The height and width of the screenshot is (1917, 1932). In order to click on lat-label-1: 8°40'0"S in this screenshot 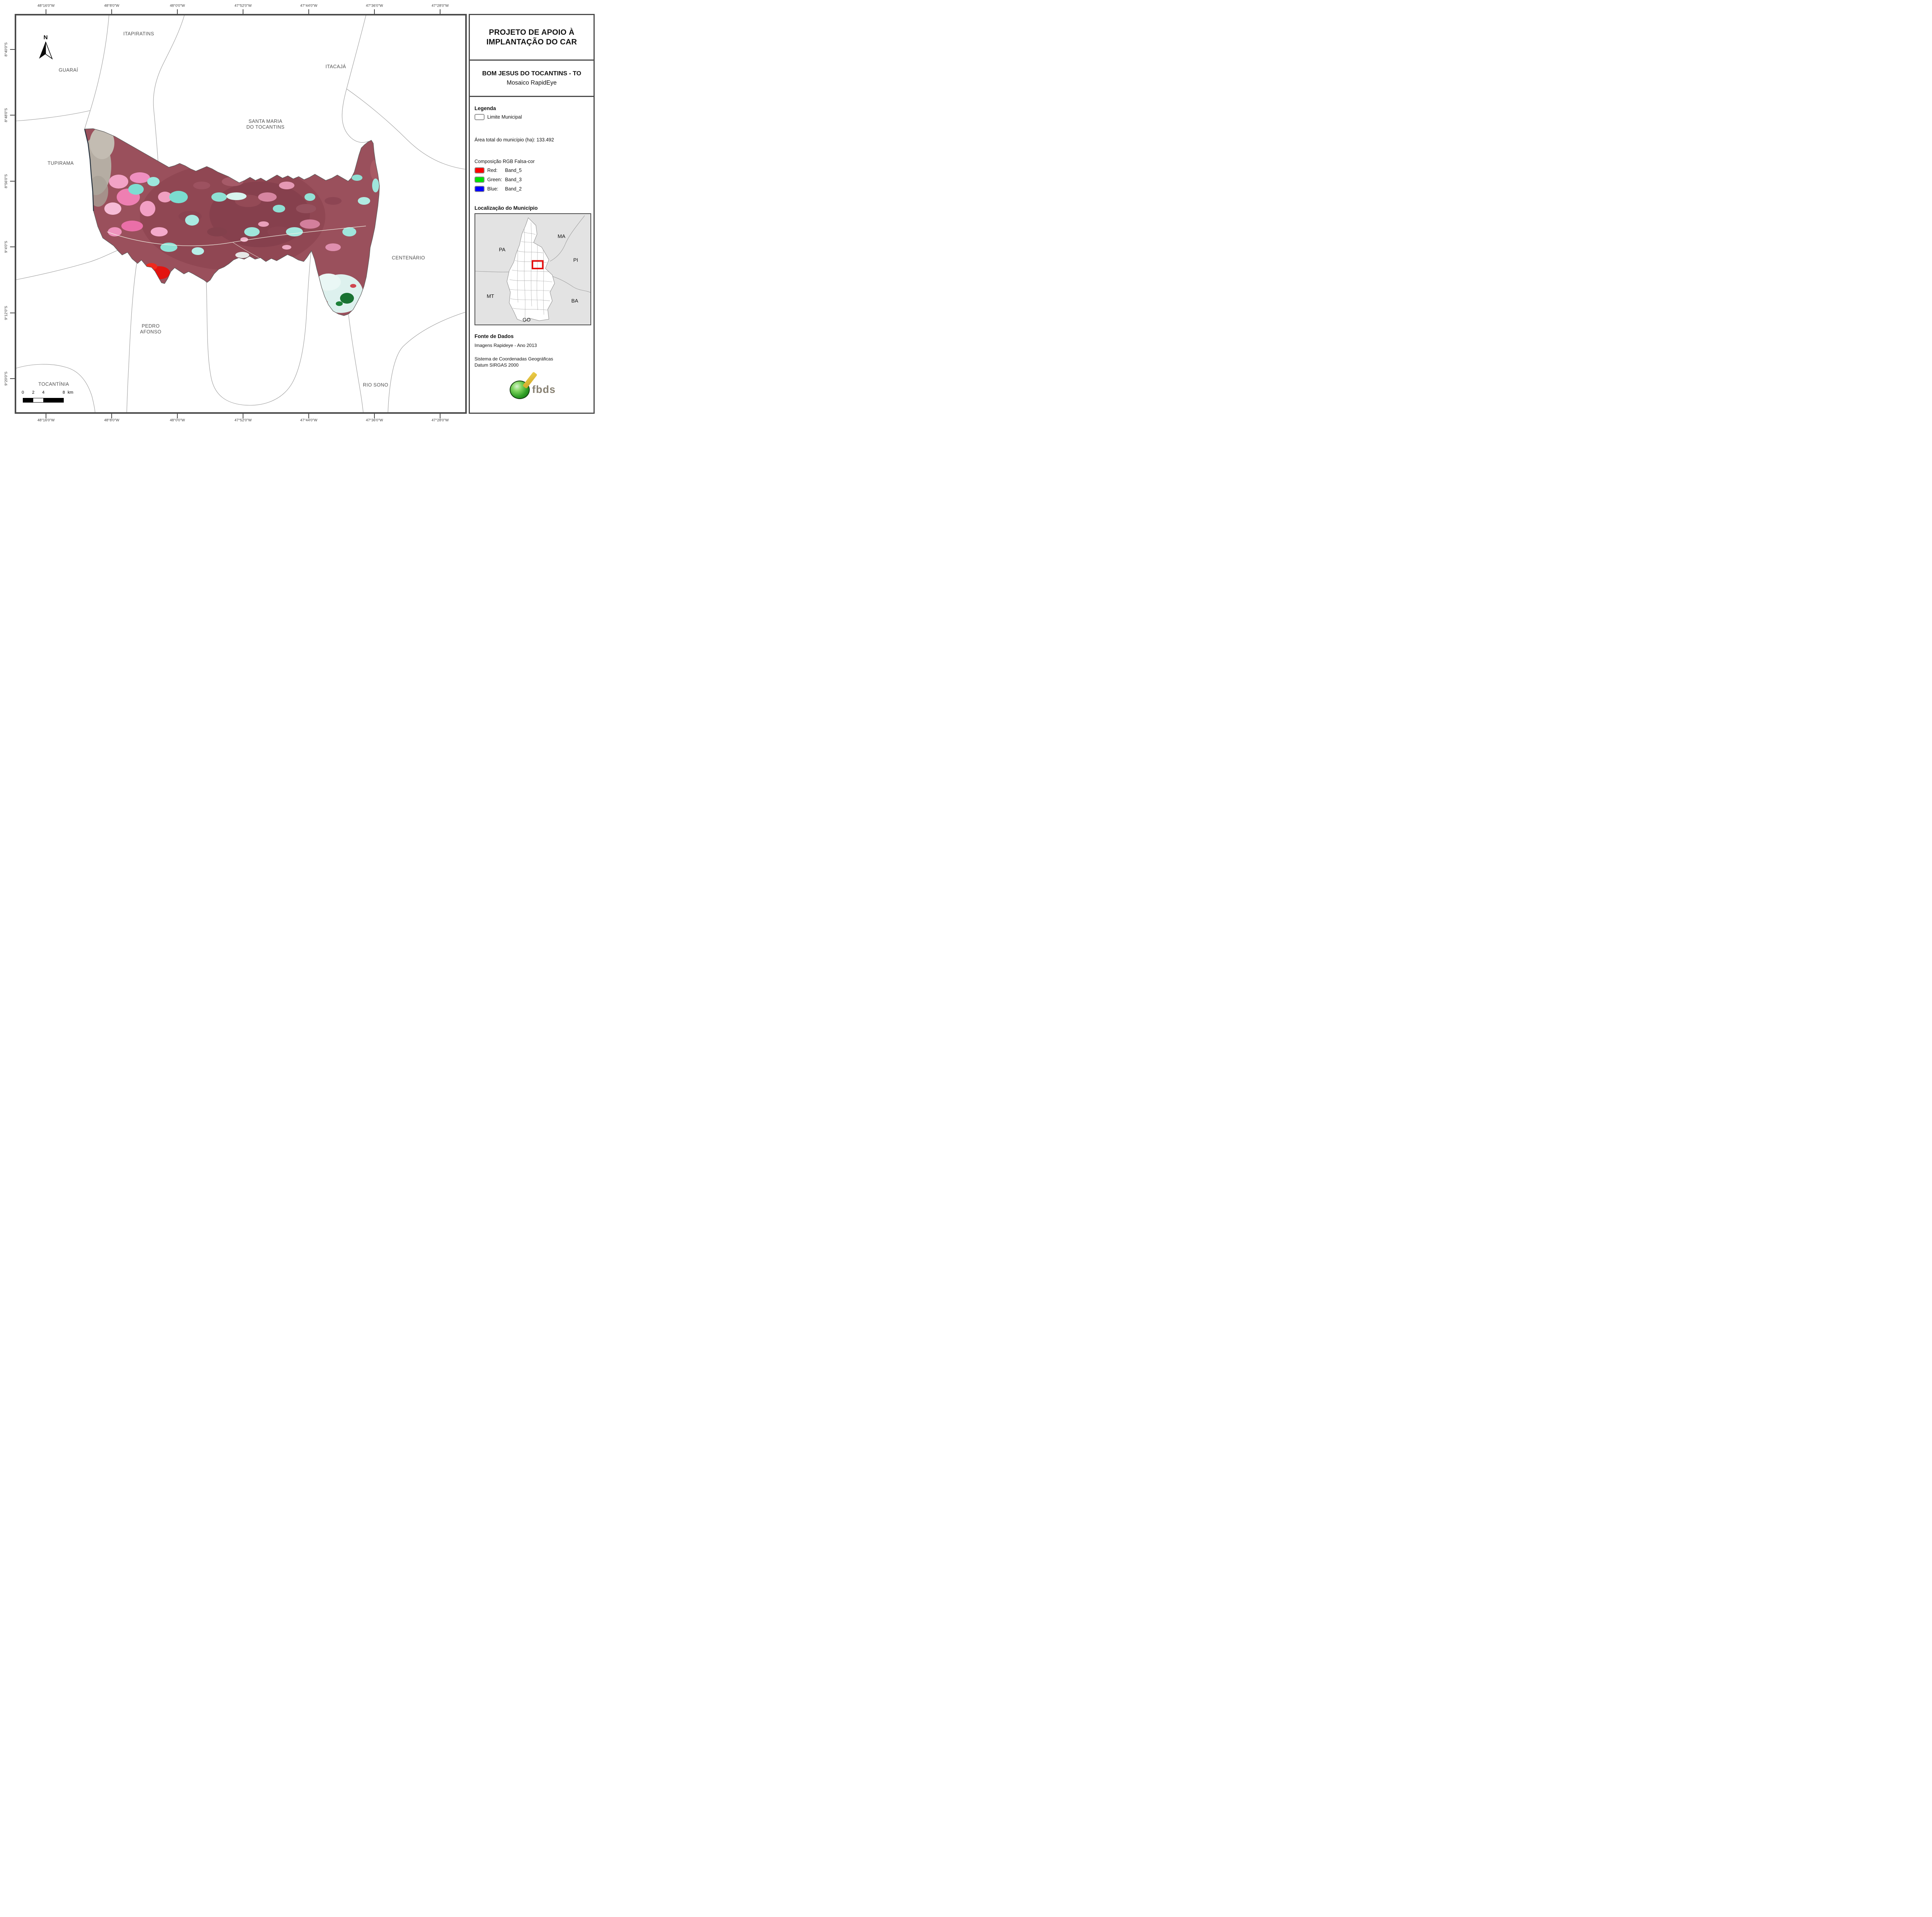, I will do `click(7, 50)`.